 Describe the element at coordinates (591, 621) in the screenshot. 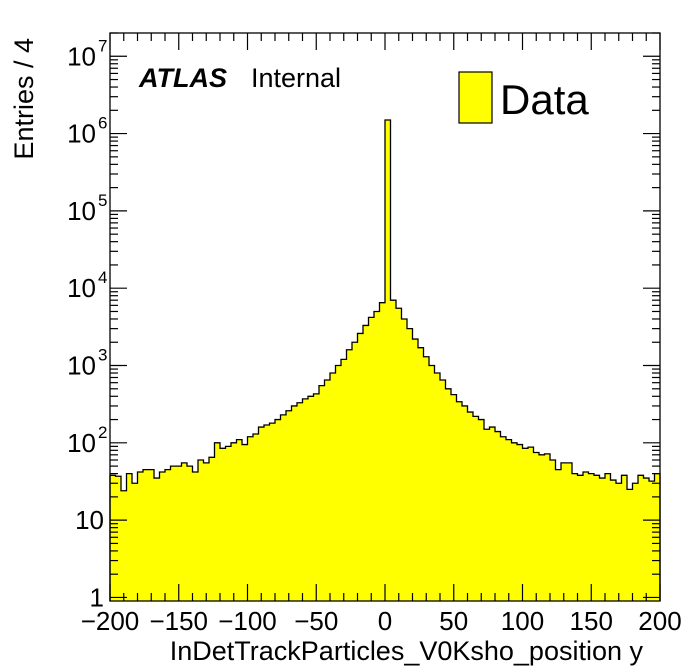

I see `x-tick-label: 150` at that location.